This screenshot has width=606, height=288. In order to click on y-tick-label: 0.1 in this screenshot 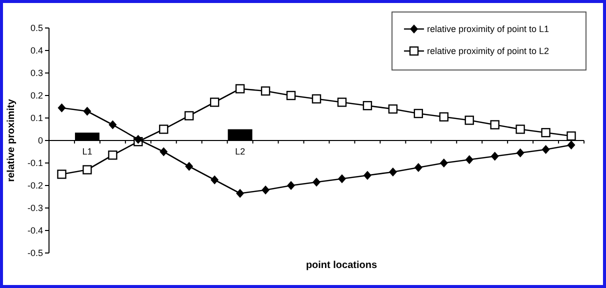, I will do `click(36, 118)`.